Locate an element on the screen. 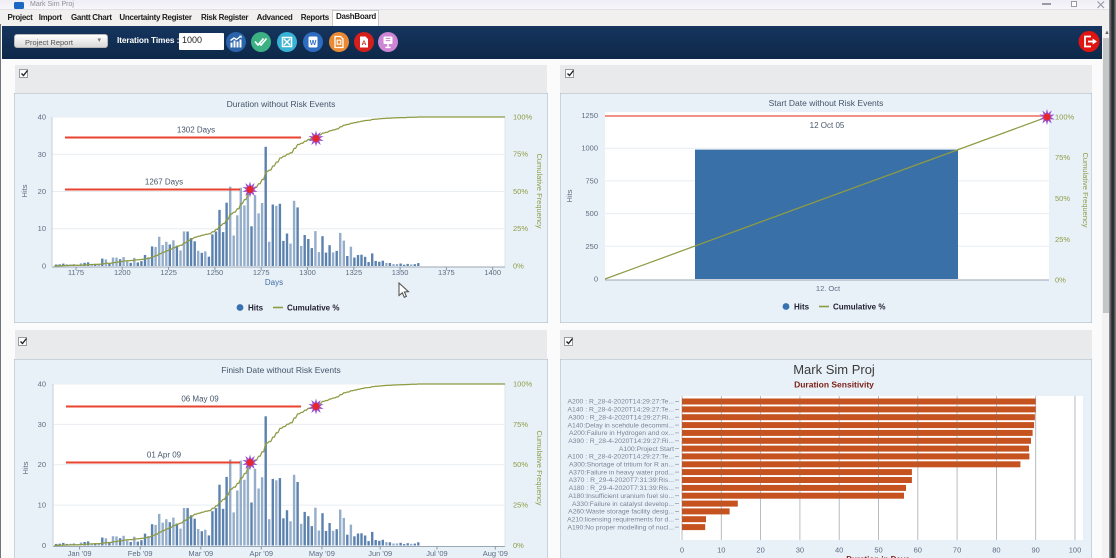 The image size is (1116, 558). svg-text: Mark Sim Proj is located at coordinates (834, 369).